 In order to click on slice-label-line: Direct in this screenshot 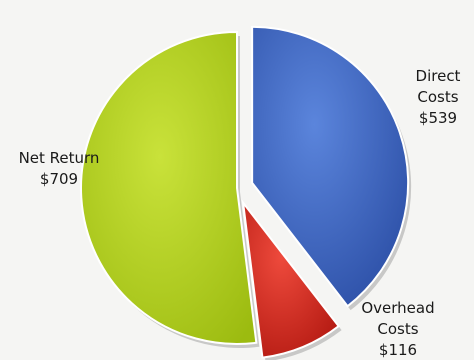, I will do `click(438, 76)`.